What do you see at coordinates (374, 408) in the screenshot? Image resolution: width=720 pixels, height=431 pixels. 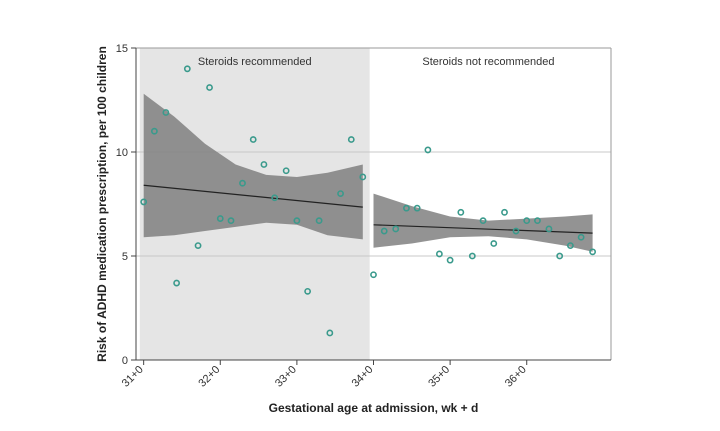 I see `x-axis-title: Gestational age at admission, wk + d` at bounding box center [374, 408].